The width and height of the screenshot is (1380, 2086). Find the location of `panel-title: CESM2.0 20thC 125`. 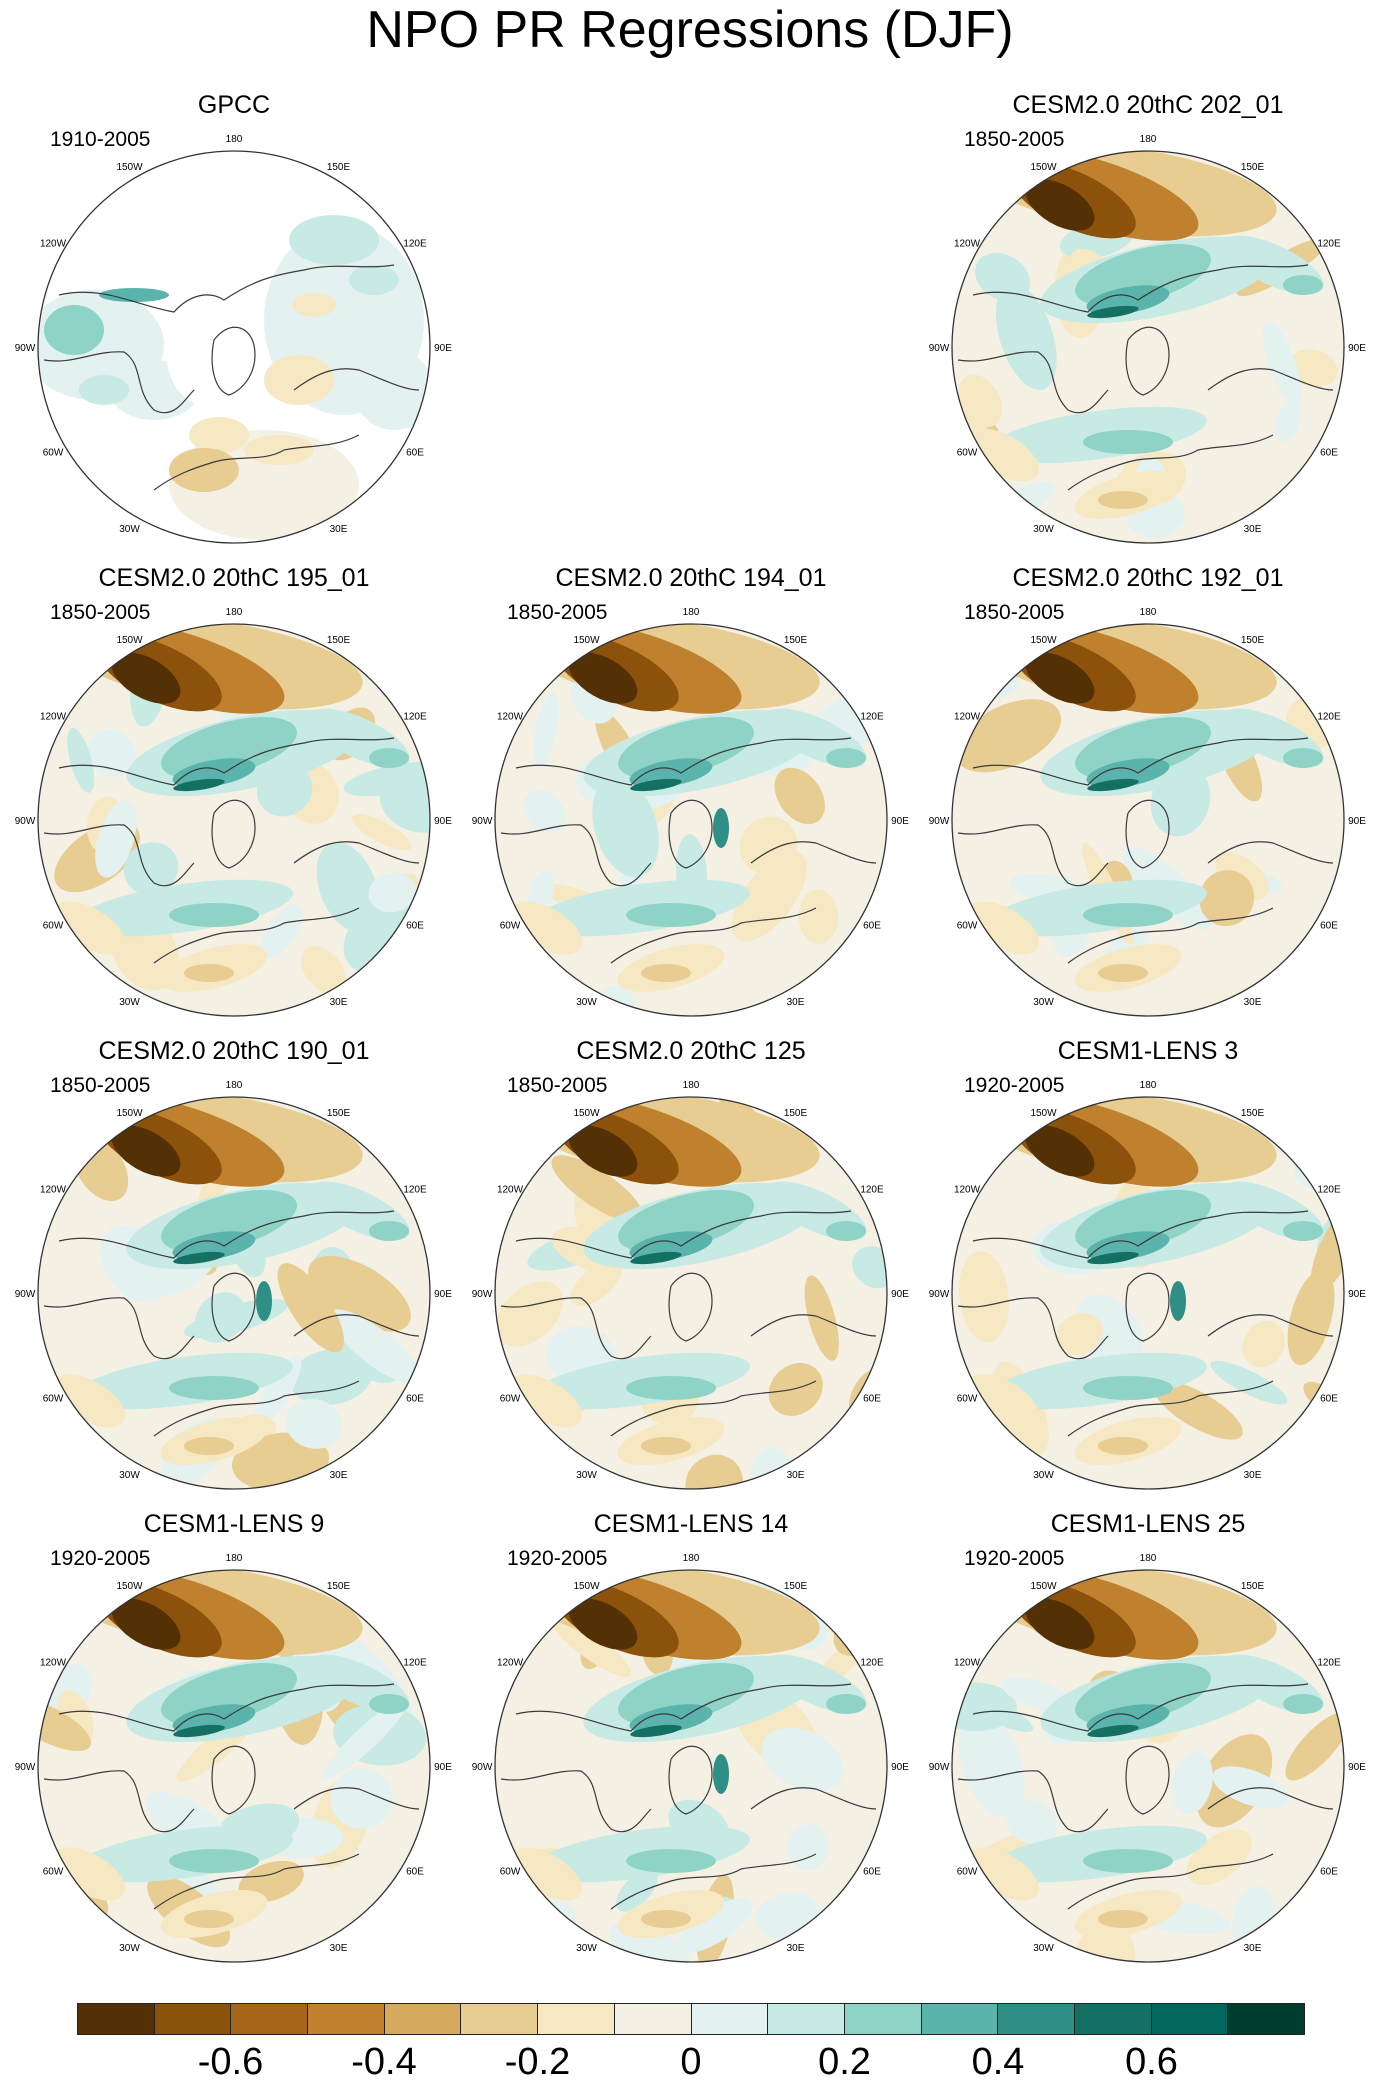

panel-title: CESM2.0 20thC 125 is located at coordinates (691, 1051).